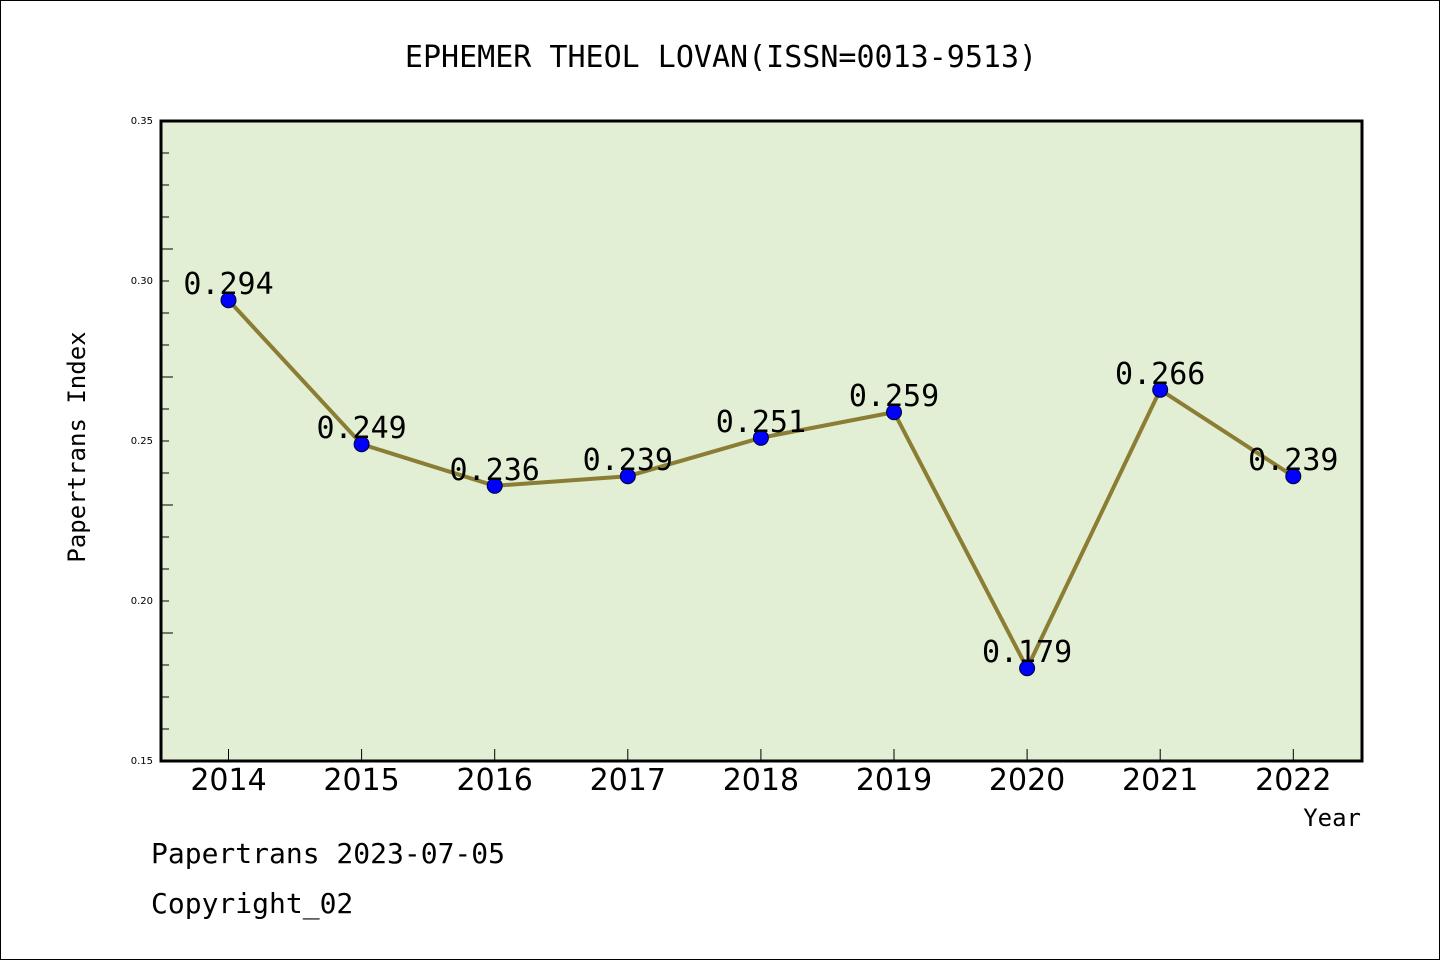 The width and height of the screenshot is (1440, 961). What do you see at coordinates (495, 470) in the screenshot?
I see `data-label: 0.236` at bounding box center [495, 470].